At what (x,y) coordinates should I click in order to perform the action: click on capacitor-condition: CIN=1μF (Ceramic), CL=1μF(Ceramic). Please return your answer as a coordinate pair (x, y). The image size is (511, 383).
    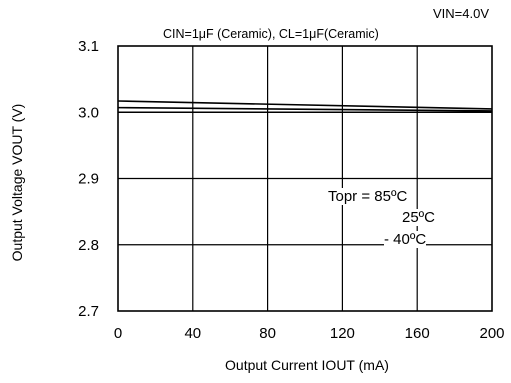
    Looking at the image, I should click on (271, 34).